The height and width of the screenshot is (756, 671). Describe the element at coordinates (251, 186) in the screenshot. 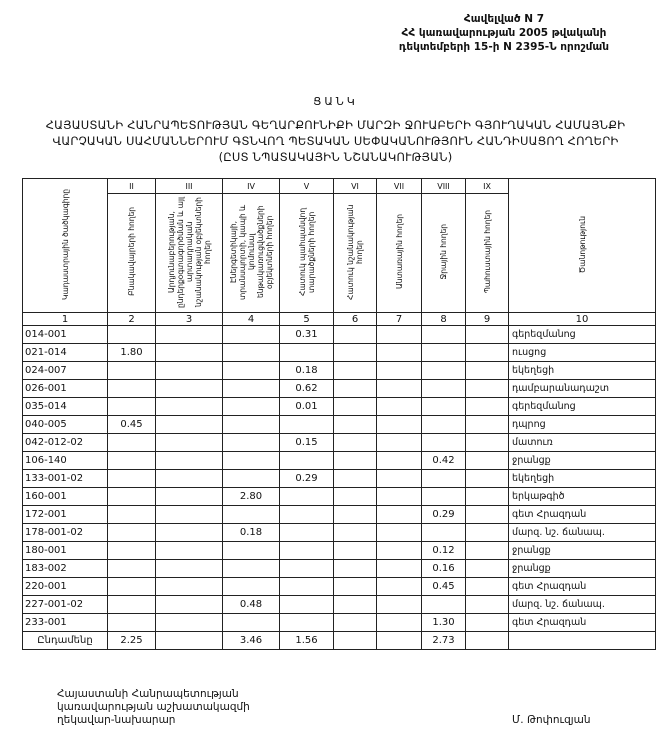

I see `roman-numeral: IV` at that location.